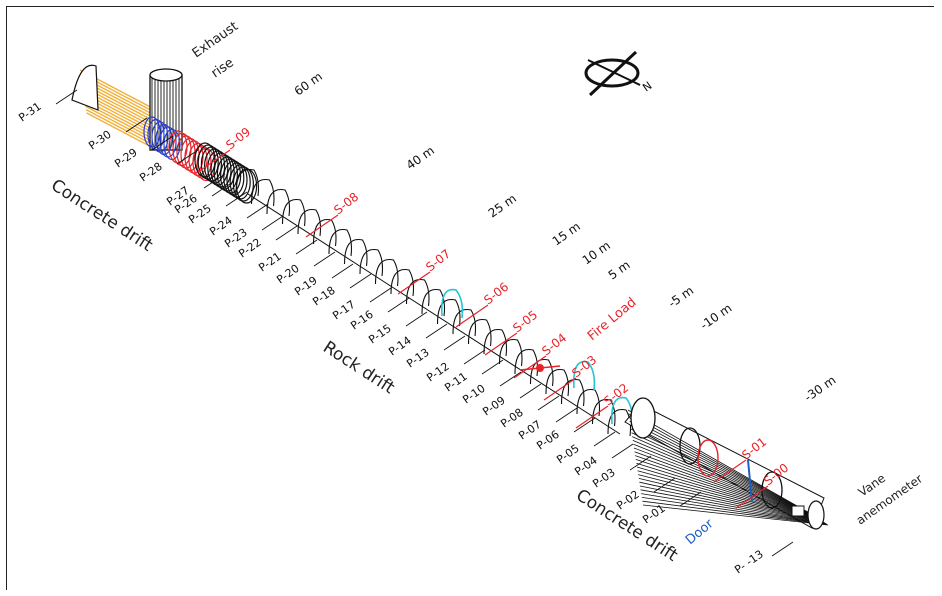 Image resolution: width=942 pixels, height=596 pixels. What do you see at coordinates (346, 204) in the screenshot?
I see `sensor-label: S-08` at bounding box center [346, 204].